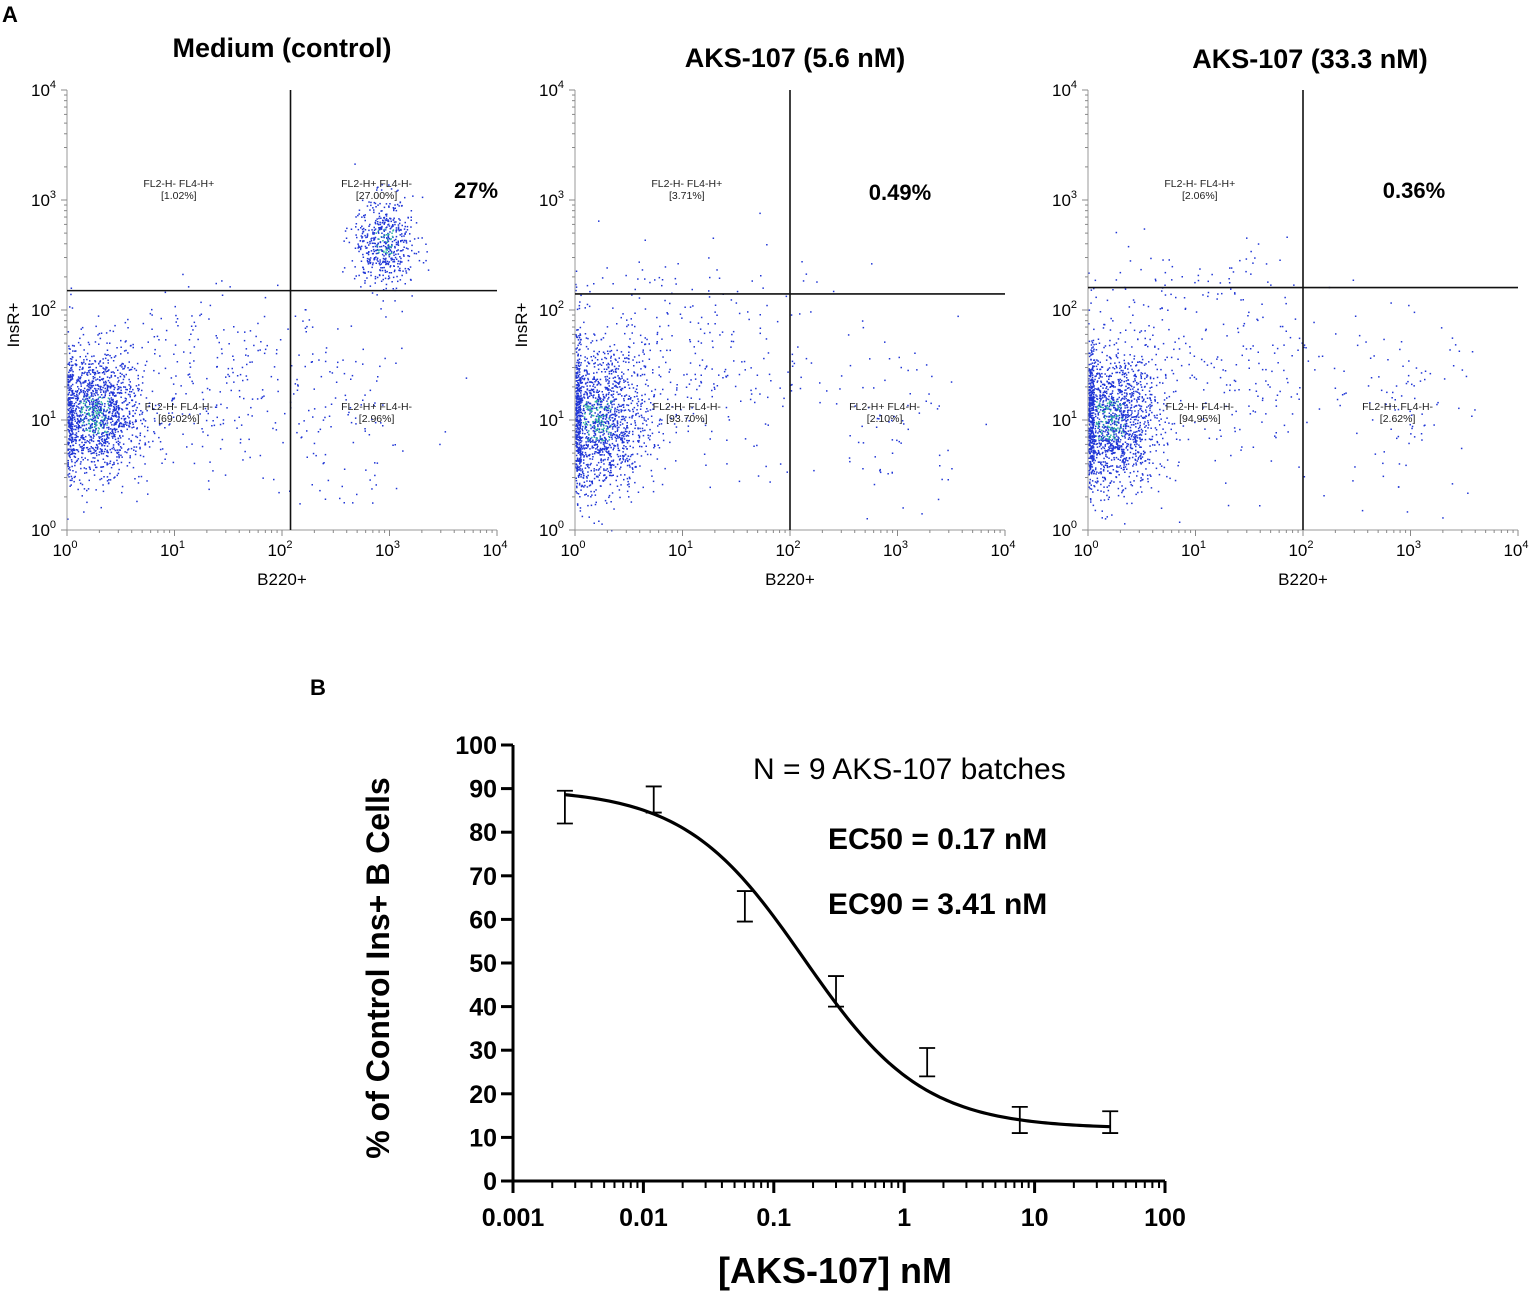 This screenshot has height=1299, width=1536. Describe the element at coordinates (377, 196) in the screenshot. I see `quadrant-label-value: [27.00%]` at that location.